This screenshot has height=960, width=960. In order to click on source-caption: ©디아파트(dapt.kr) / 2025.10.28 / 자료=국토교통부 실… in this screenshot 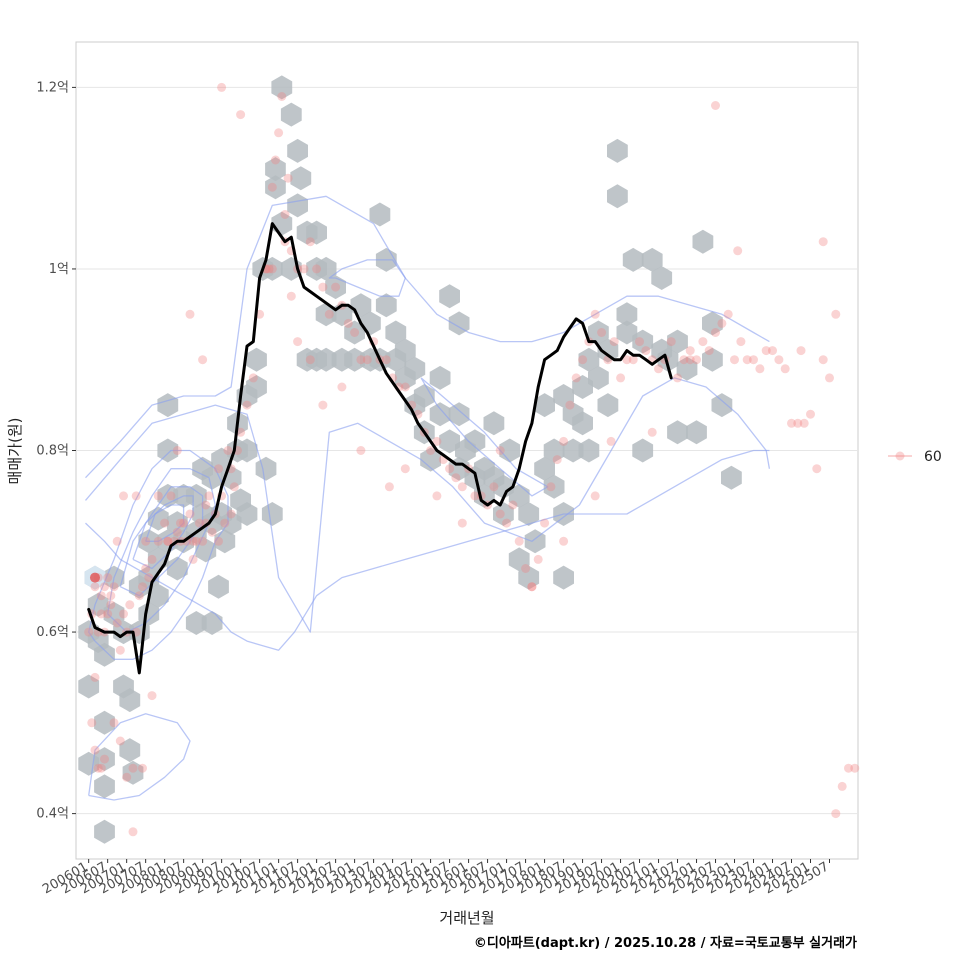, I will do `click(665, 943)`.